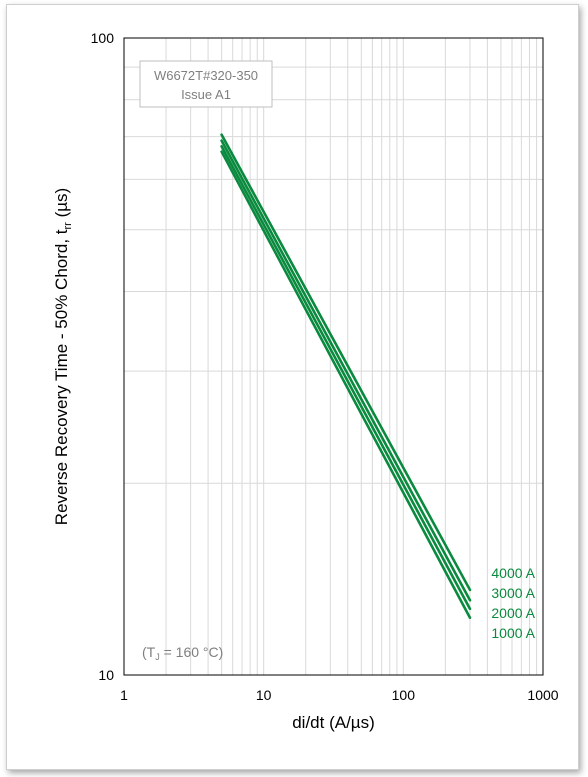  I want to click on y-axis-title-unit: (µs), so click(61, 205).